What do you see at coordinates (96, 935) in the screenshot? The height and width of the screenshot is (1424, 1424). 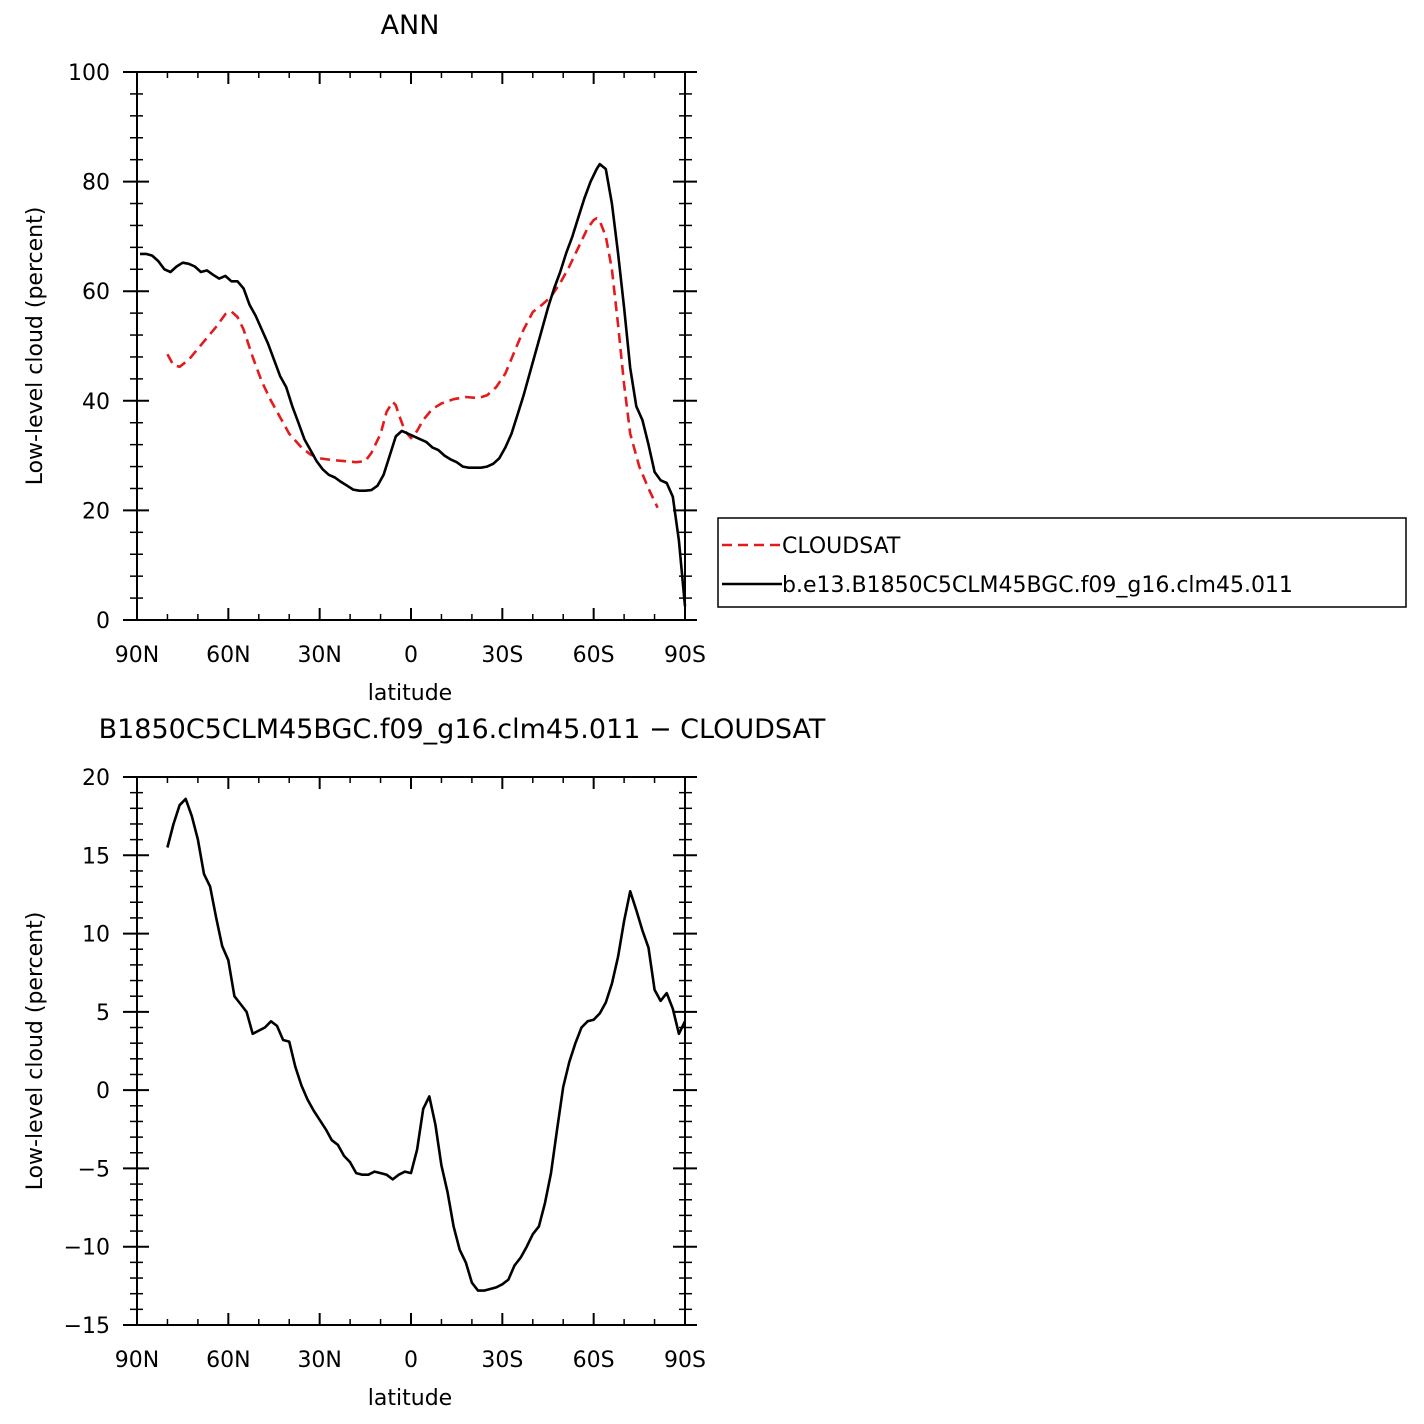 I see `y-tick-label: 10` at bounding box center [96, 935].